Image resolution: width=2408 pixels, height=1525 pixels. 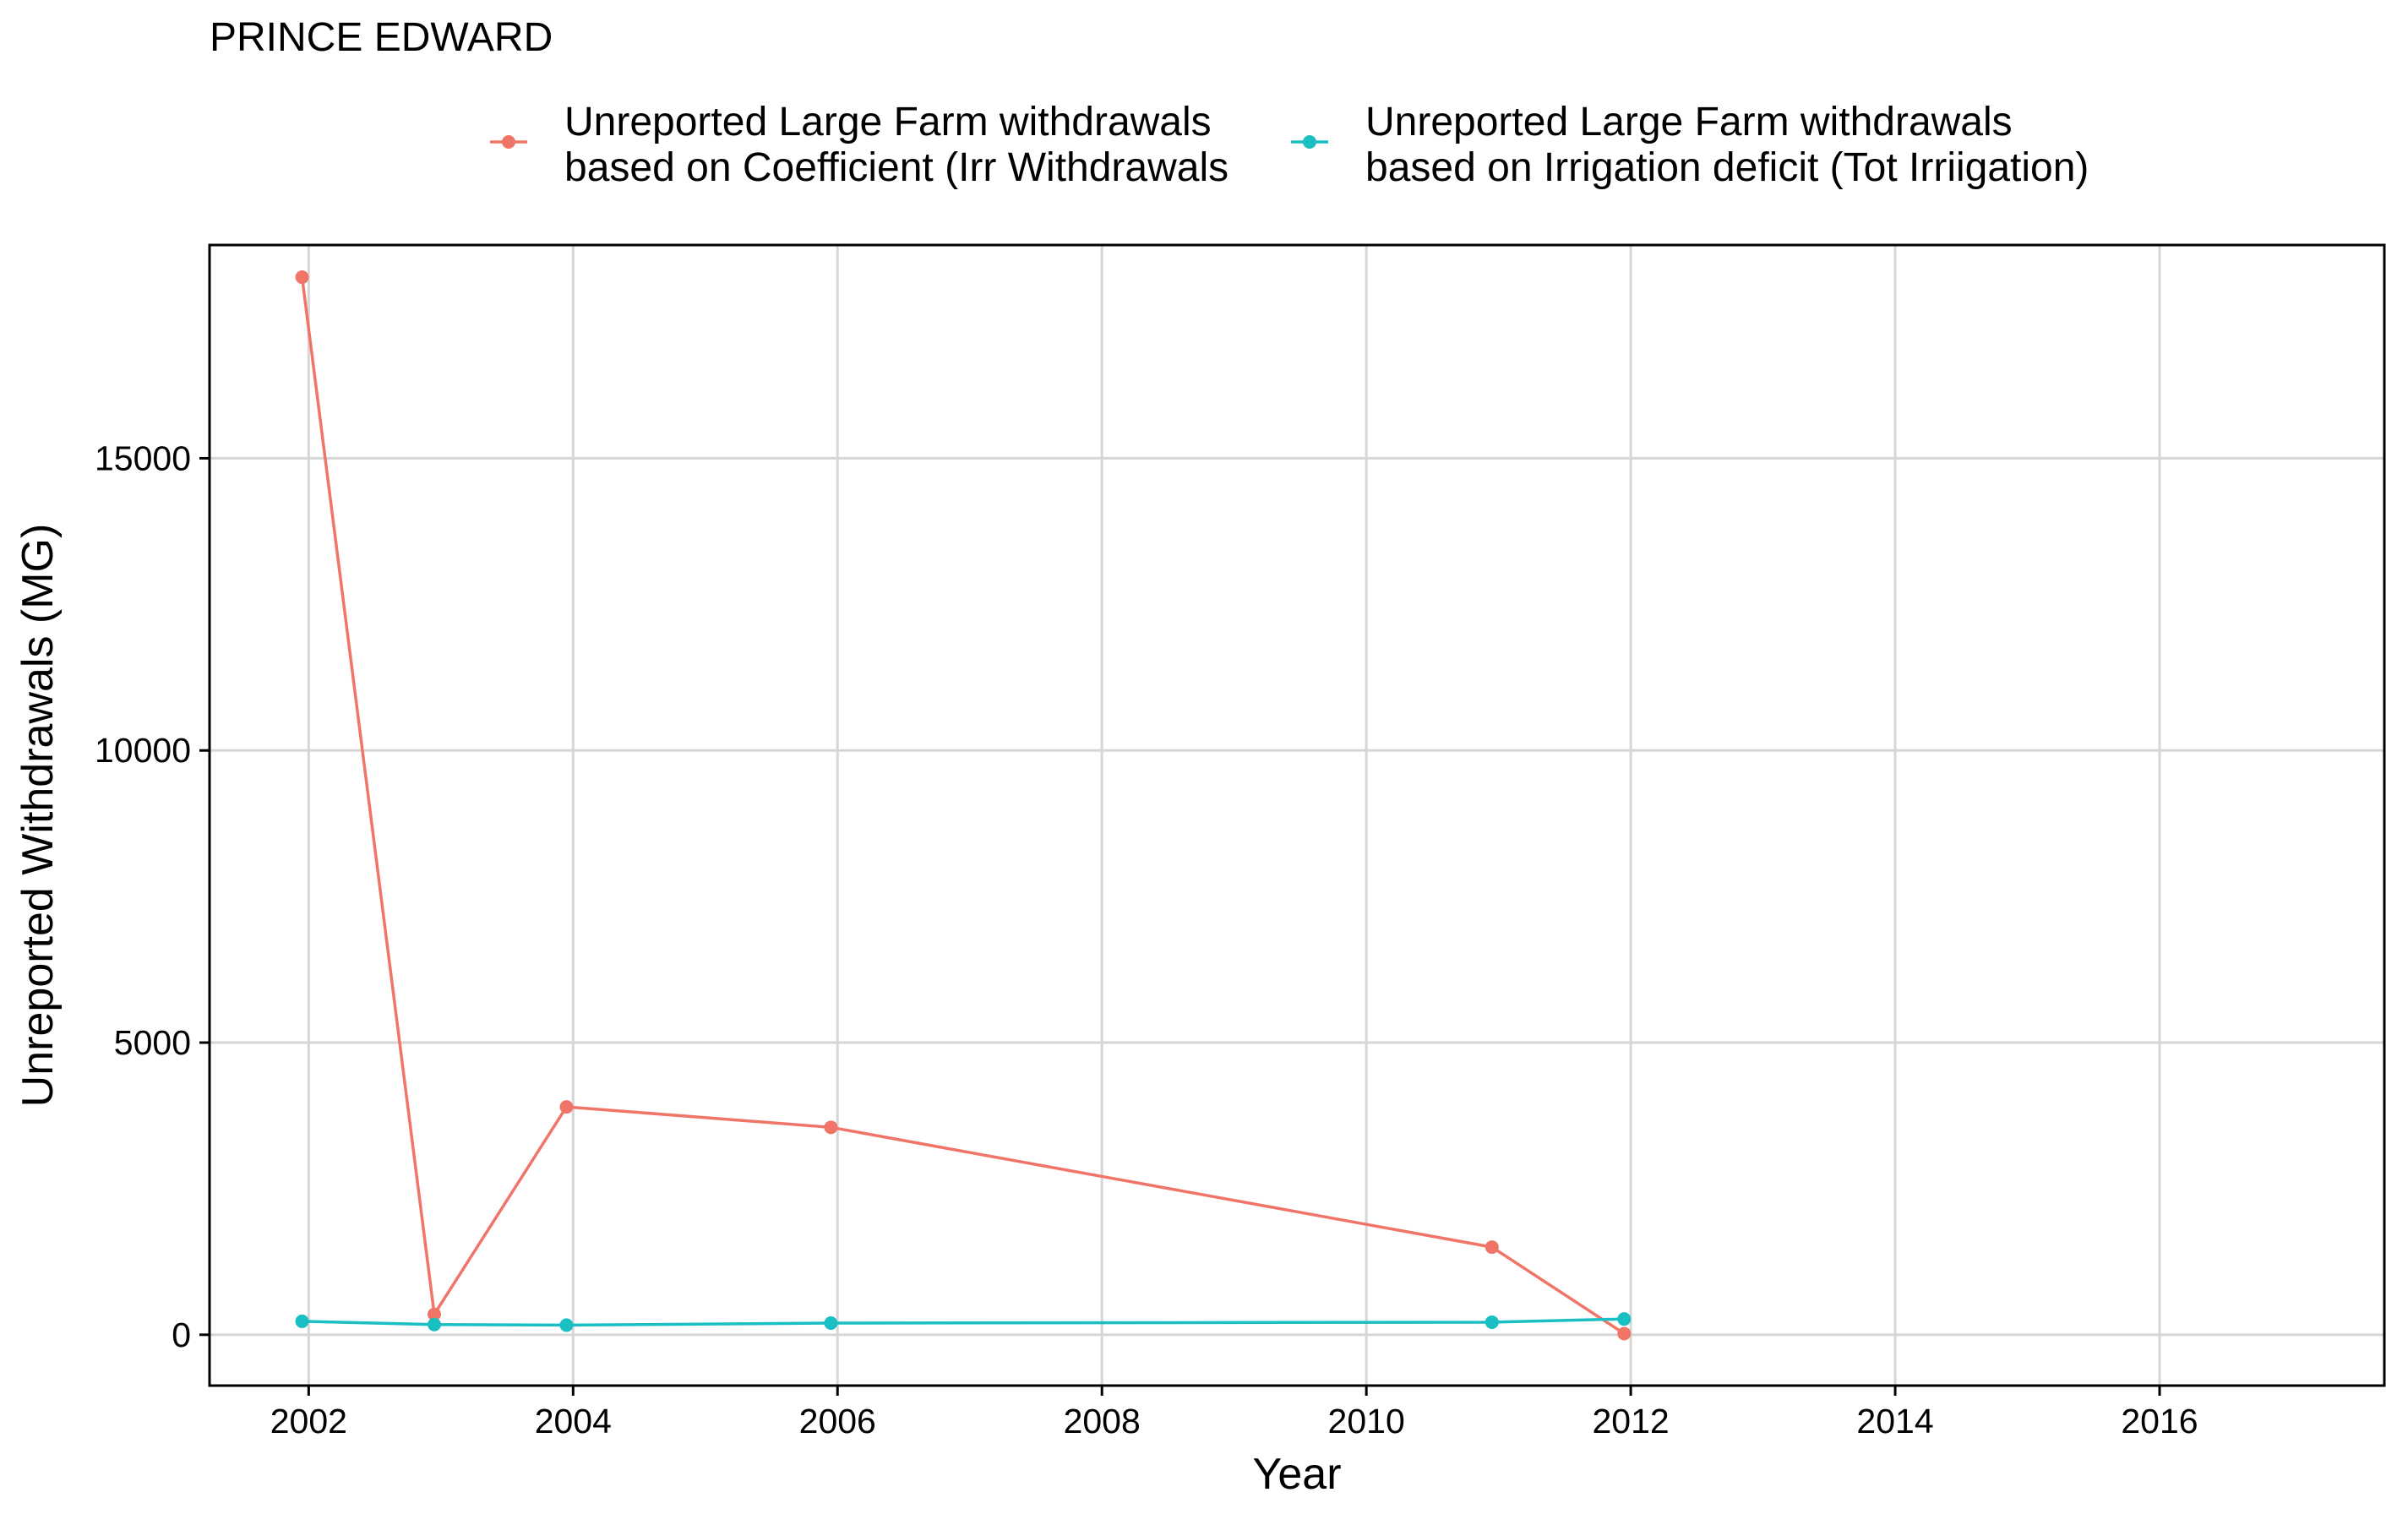 What do you see at coordinates (837, 1421) in the screenshot?
I see `x-tick-label: 2006` at bounding box center [837, 1421].